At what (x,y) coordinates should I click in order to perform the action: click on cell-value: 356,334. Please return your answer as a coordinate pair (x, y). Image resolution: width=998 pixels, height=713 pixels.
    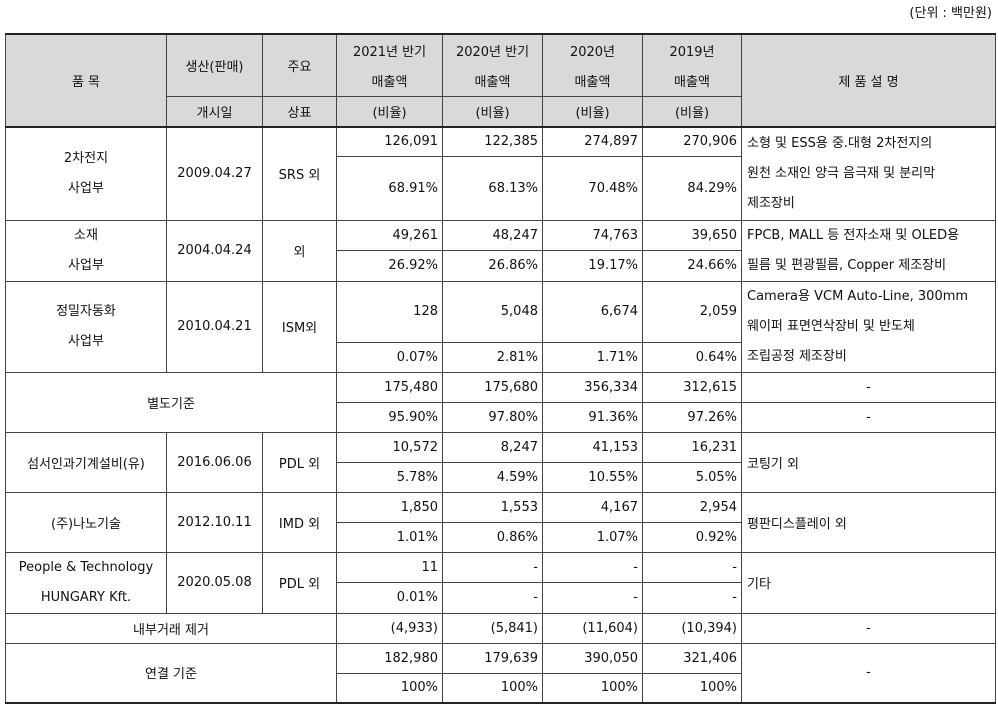
    Looking at the image, I should click on (592, 387).